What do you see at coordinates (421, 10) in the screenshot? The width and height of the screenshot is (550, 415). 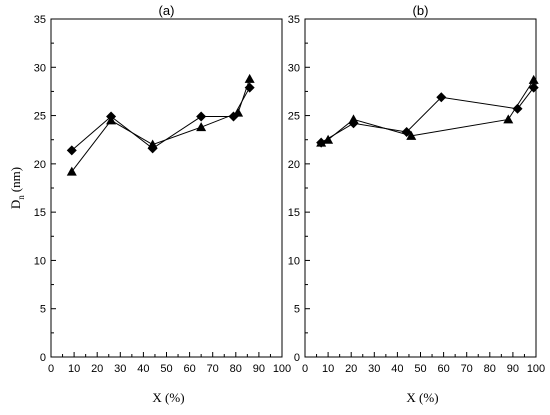 I see `chart1-title: (b)` at bounding box center [421, 10].